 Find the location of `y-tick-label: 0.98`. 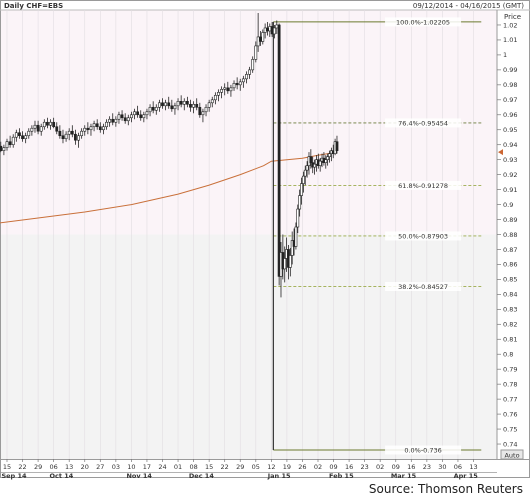

y-tick-label: 0.98 is located at coordinates (510, 85).